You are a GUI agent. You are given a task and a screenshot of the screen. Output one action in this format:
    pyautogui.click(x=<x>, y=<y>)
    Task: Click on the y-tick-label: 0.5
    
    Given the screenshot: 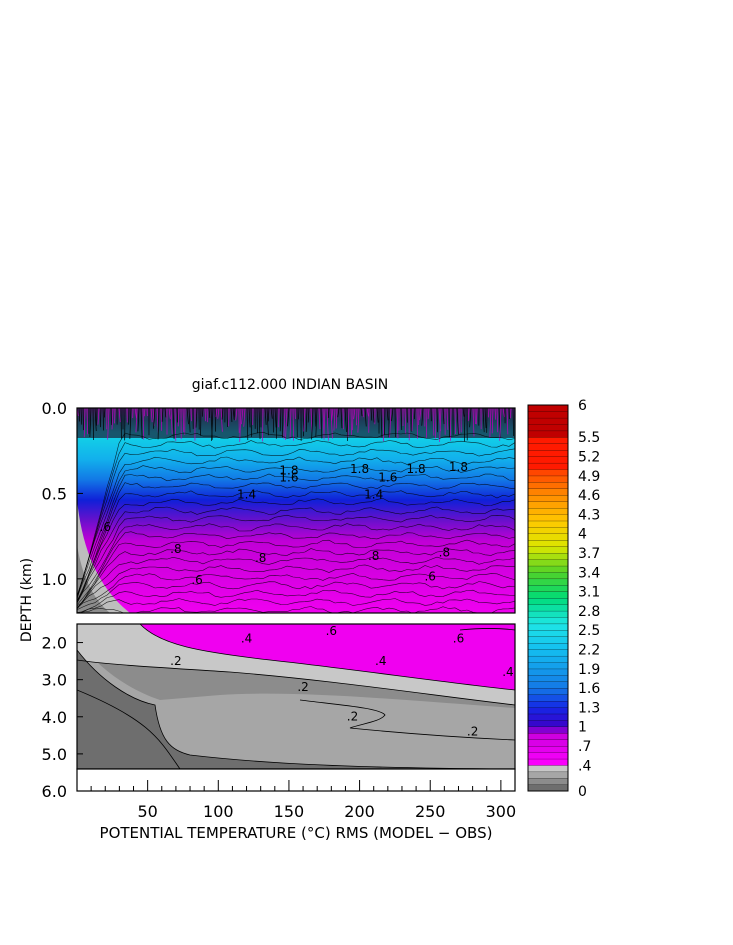 What is the action you would take?
    pyautogui.click(x=54, y=493)
    